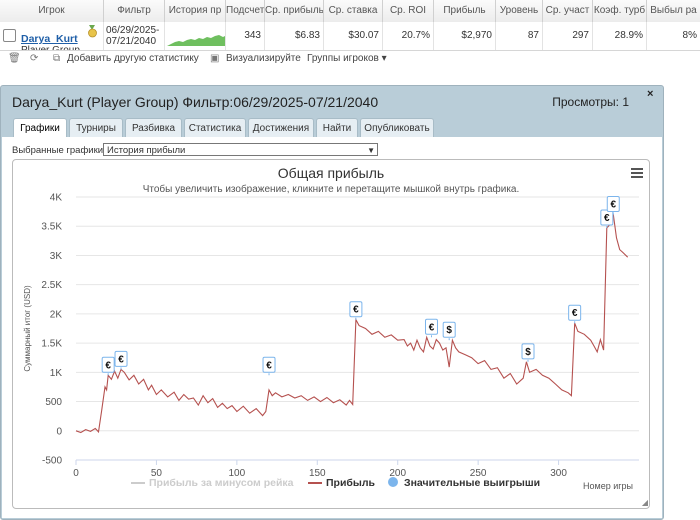  Describe the element at coordinates (519, 36) in the screenshot. I see `level-cell: 87` at that location.